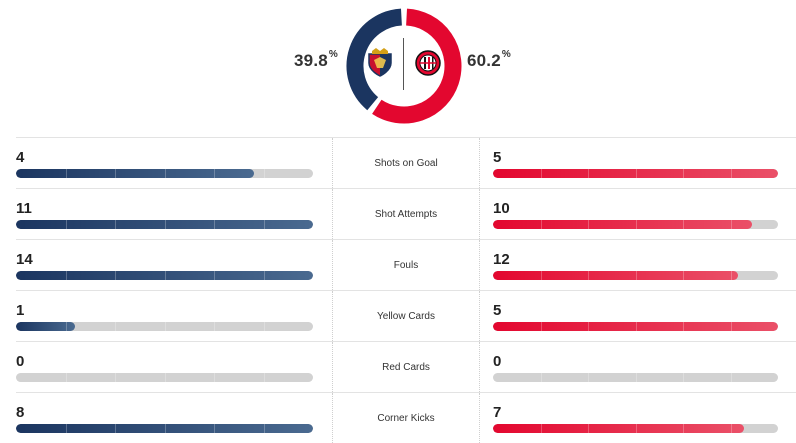 This screenshot has height=443, width=796. I want to click on stat-label: Shot Attempts, so click(406, 214).